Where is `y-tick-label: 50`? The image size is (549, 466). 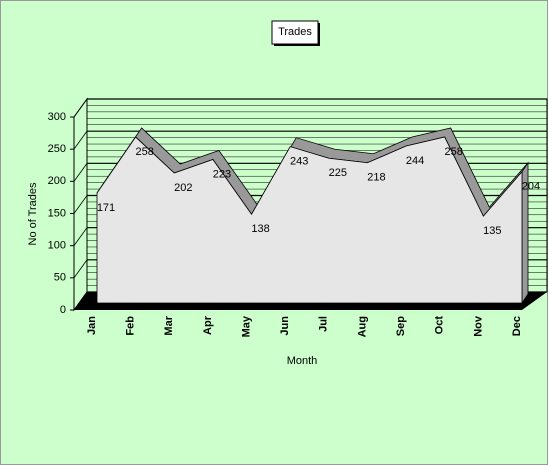
y-tick-label: 50 is located at coordinates (60, 278).